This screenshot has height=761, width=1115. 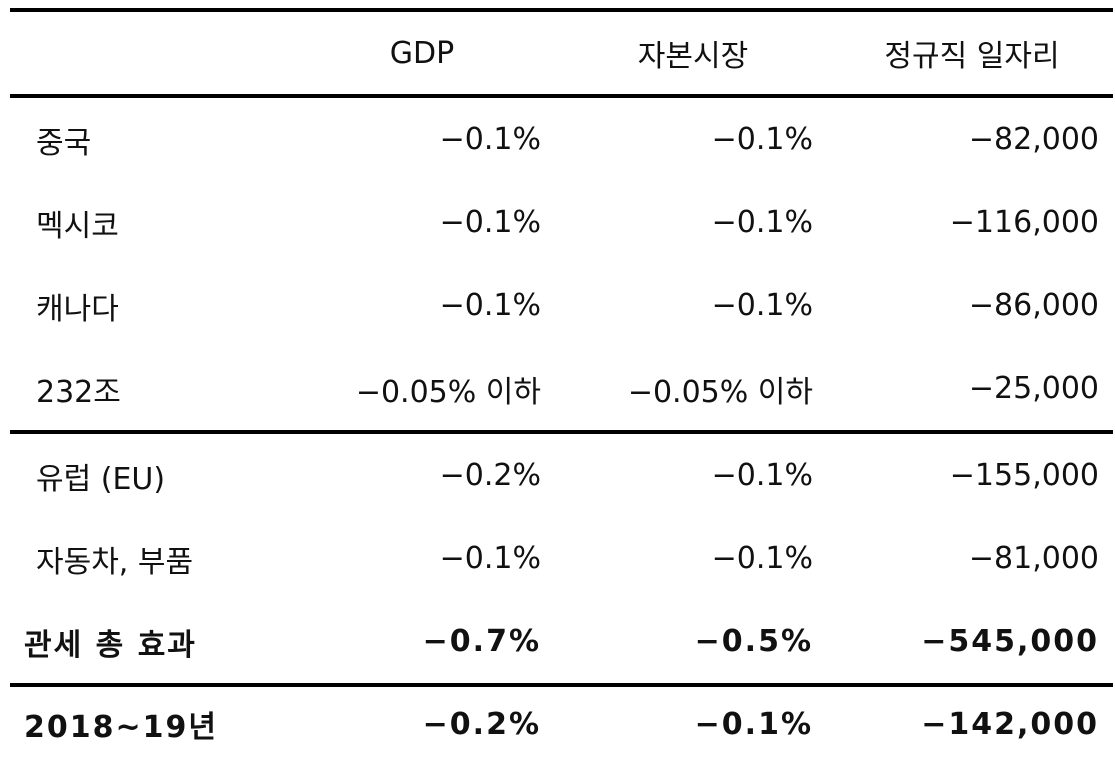 I want to click on row-label: 2018~19년, so click(x=121, y=727).